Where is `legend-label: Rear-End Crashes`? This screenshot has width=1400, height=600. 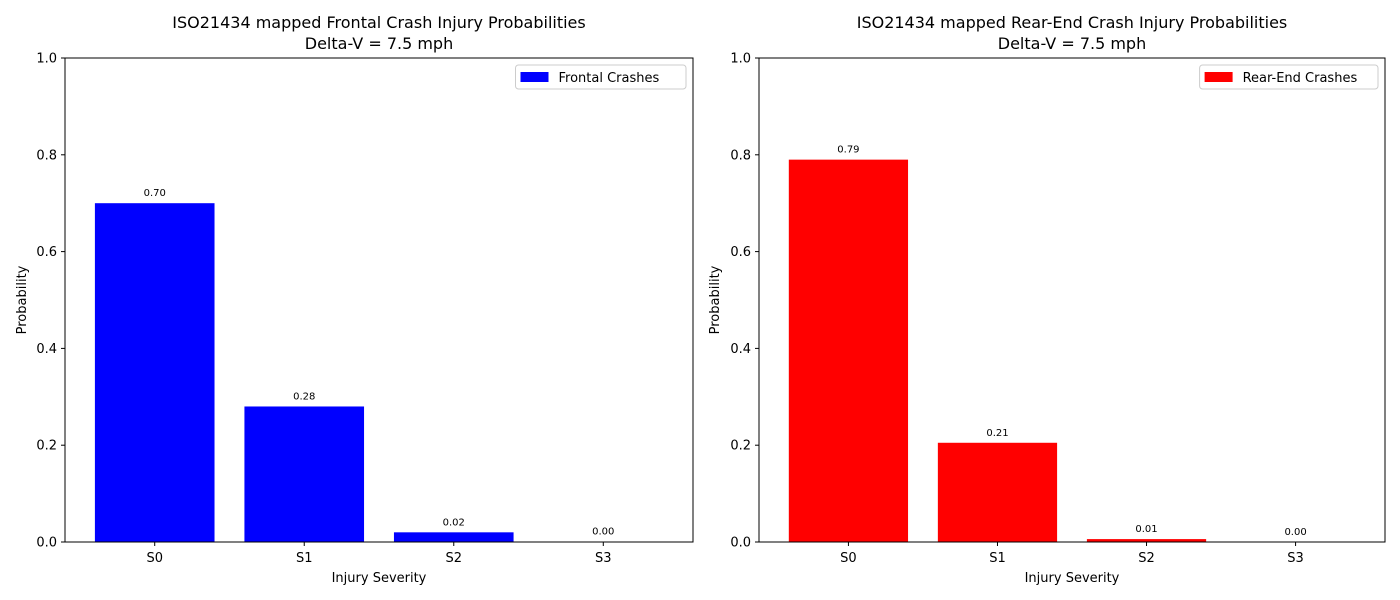
legend-label: Rear-End Crashes is located at coordinates (1300, 78).